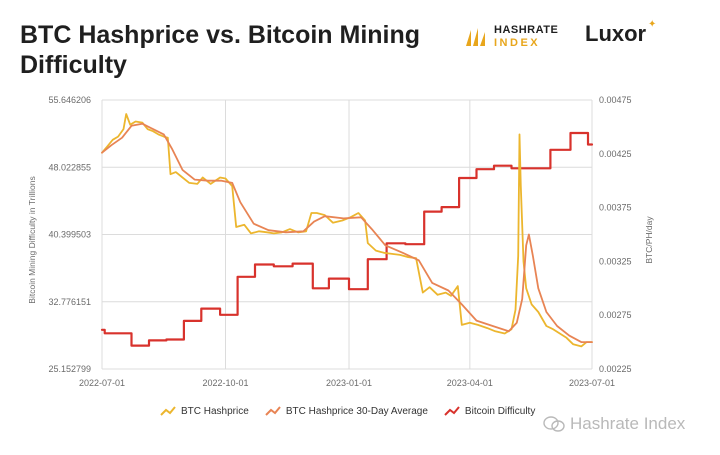 The width and height of the screenshot is (720, 455). I want to click on legend-item-difficulty: Bitcoin Difficulty, so click(489, 411).